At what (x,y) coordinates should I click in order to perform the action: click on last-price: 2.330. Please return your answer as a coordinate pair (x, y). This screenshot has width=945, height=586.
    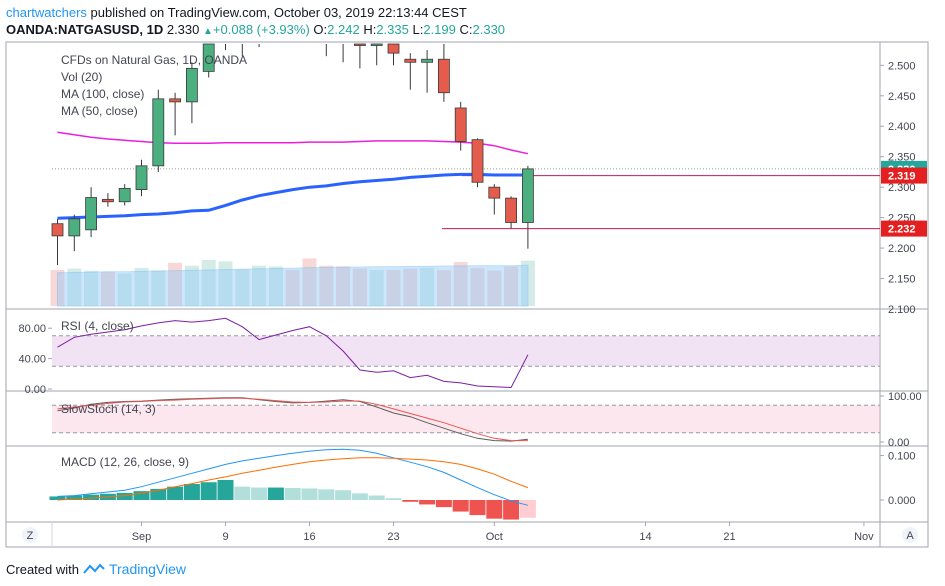
    Looking at the image, I should click on (183, 29).